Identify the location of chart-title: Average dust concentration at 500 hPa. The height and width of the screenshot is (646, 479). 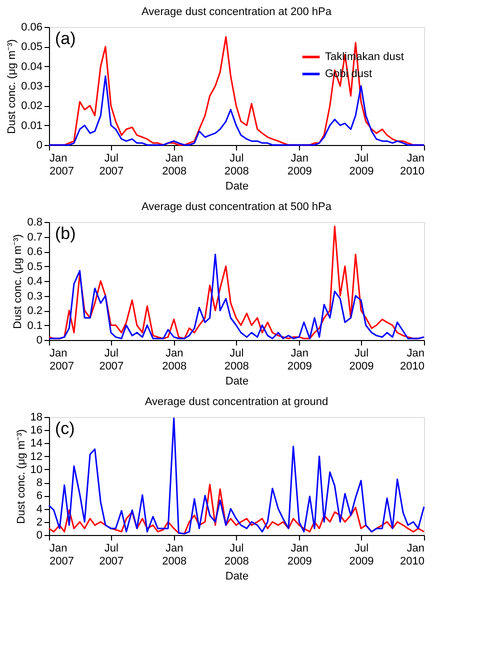
(237, 207).